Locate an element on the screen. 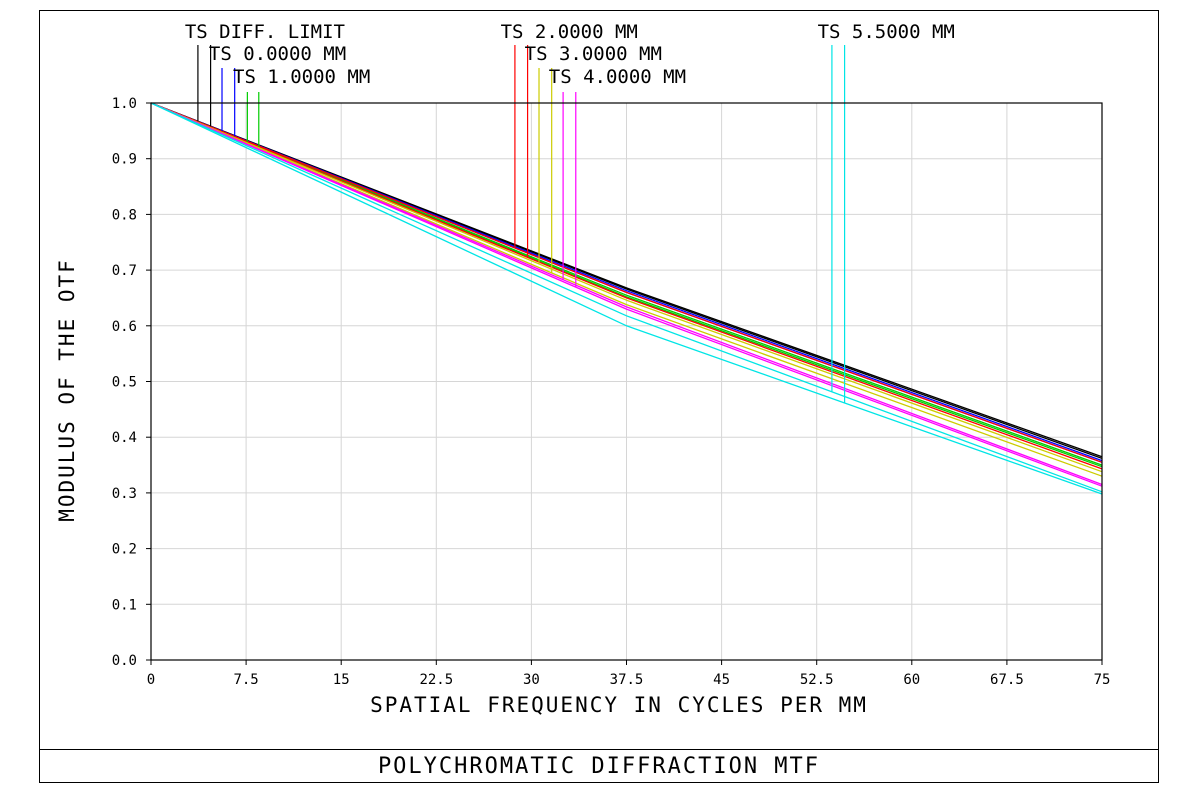  chart-title: POLYCHROMATIC DIFFRACTION MTF is located at coordinates (599, 766).